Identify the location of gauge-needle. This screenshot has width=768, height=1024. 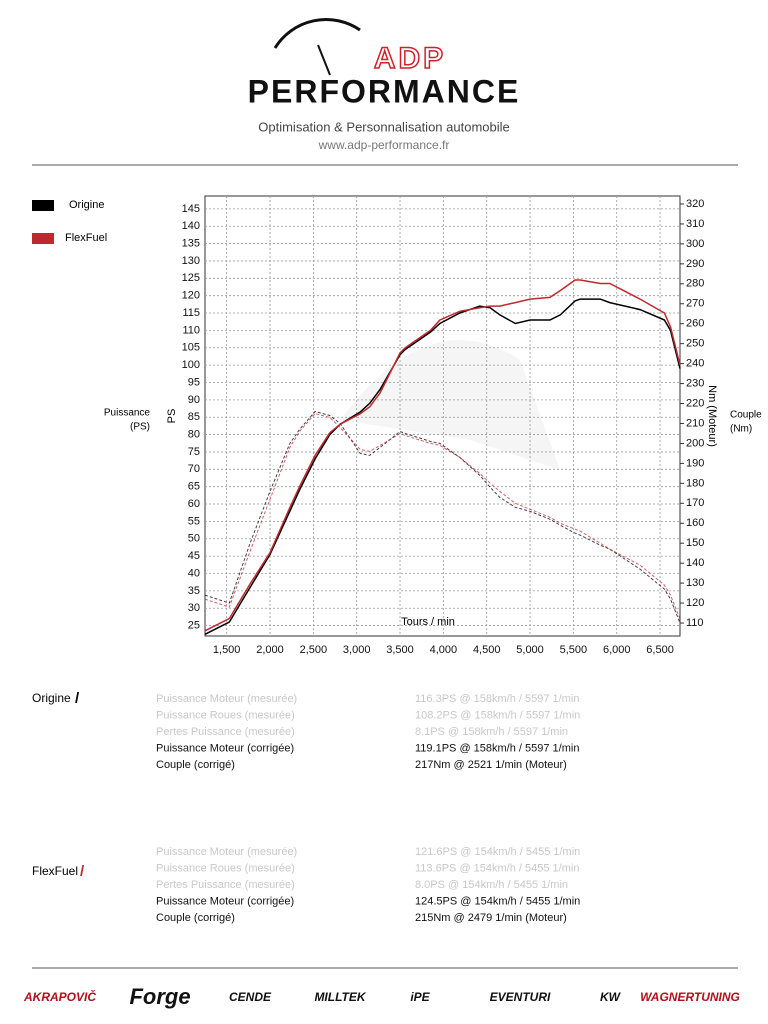
(324, 60).